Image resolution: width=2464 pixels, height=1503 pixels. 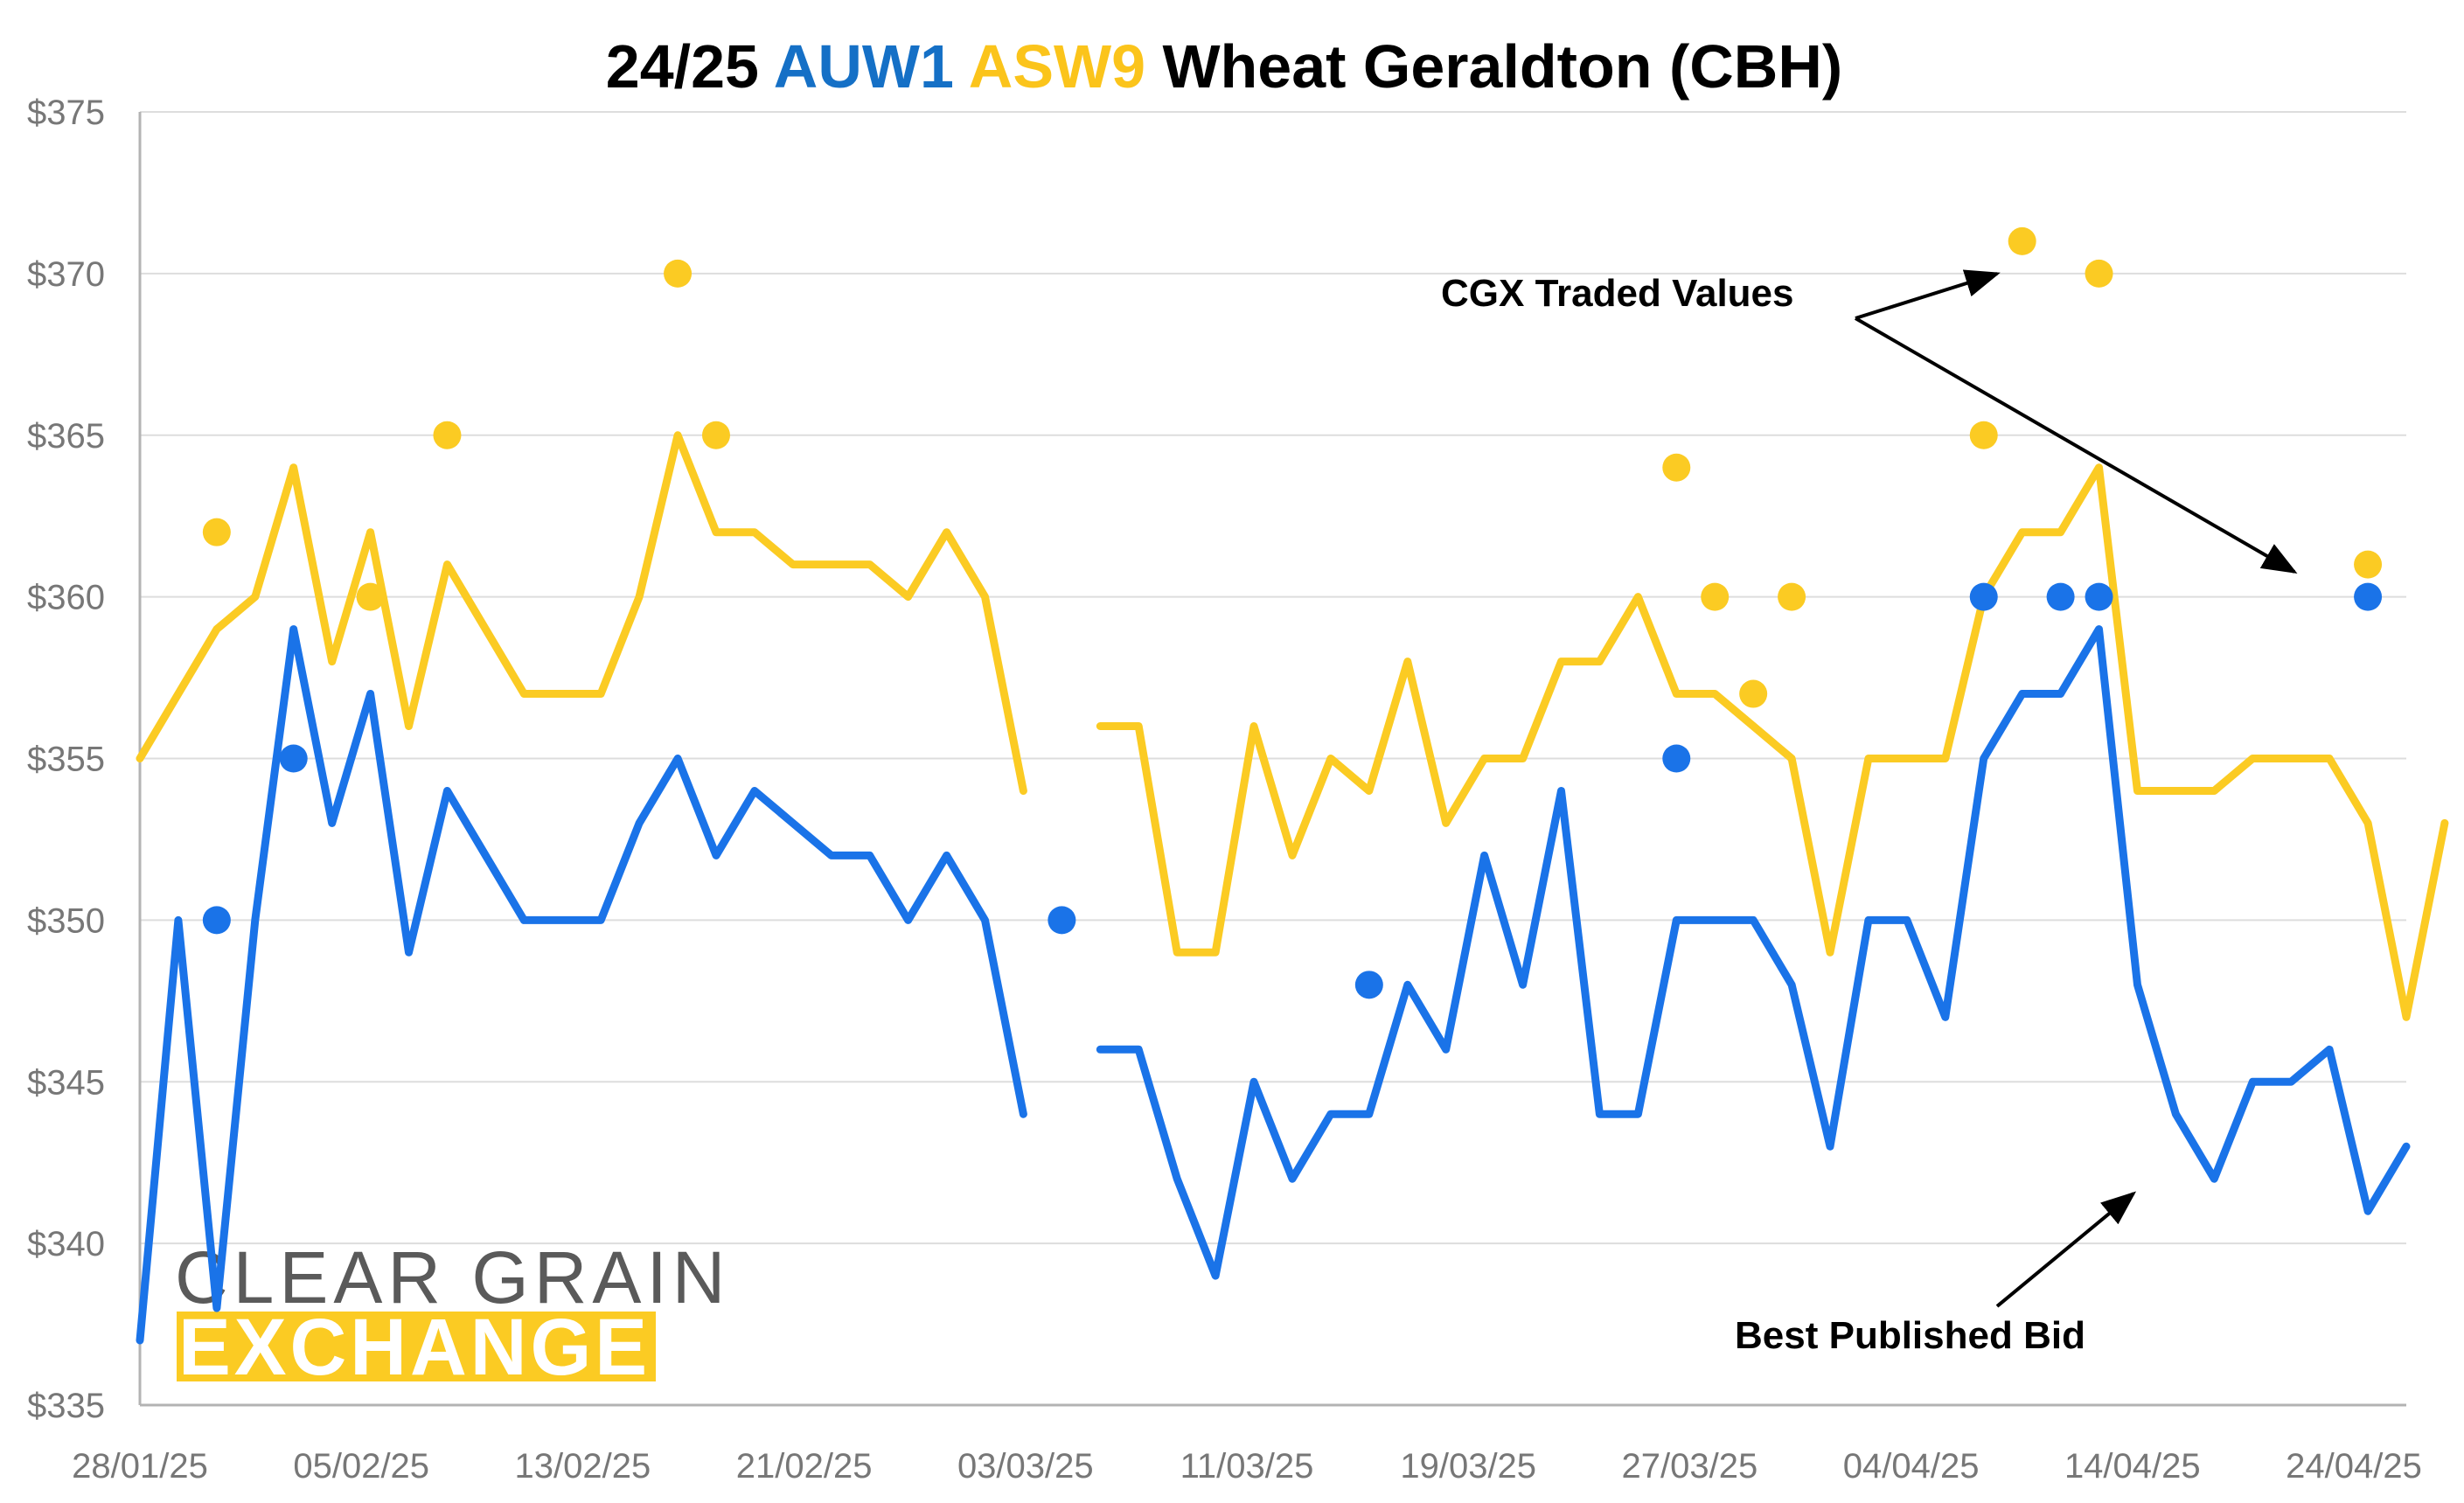 I want to click on chart-title: 24/25 AUW1 ASW9 Wheat Geraldton (CBH), so click(x=1224, y=66).